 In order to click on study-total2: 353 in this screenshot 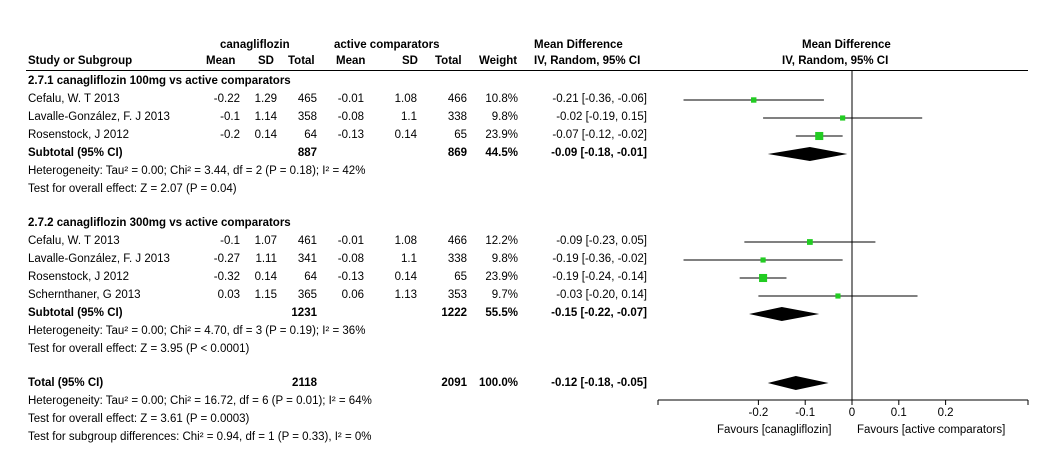, I will do `click(457, 295)`.